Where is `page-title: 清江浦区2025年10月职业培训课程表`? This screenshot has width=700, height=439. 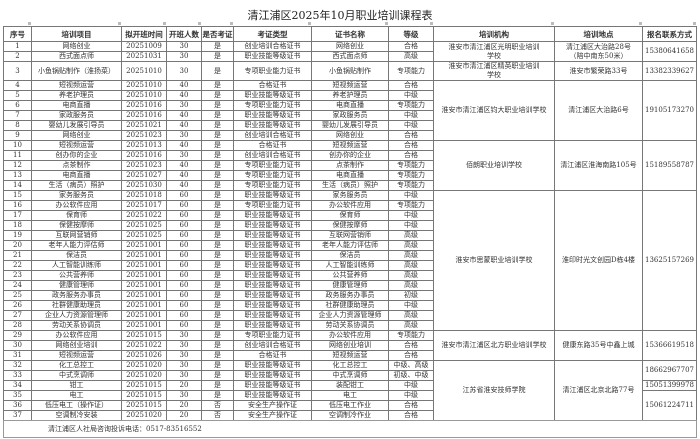
page-title: 清江浦区2025年10月职业培训课程表 is located at coordinates (350, 15).